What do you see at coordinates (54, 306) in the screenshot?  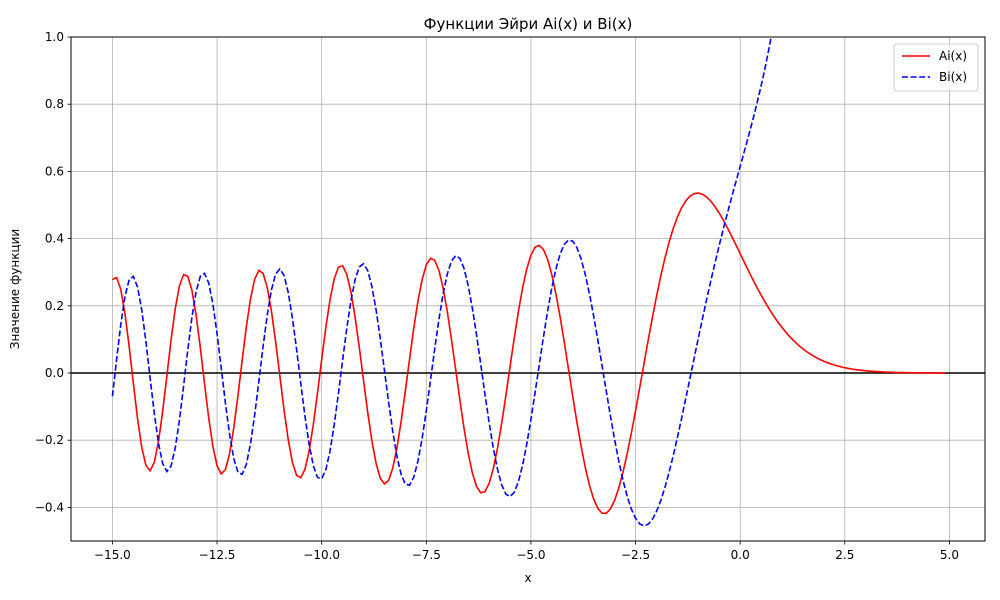 I see `y-tick-label: 0.2` at bounding box center [54, 306].